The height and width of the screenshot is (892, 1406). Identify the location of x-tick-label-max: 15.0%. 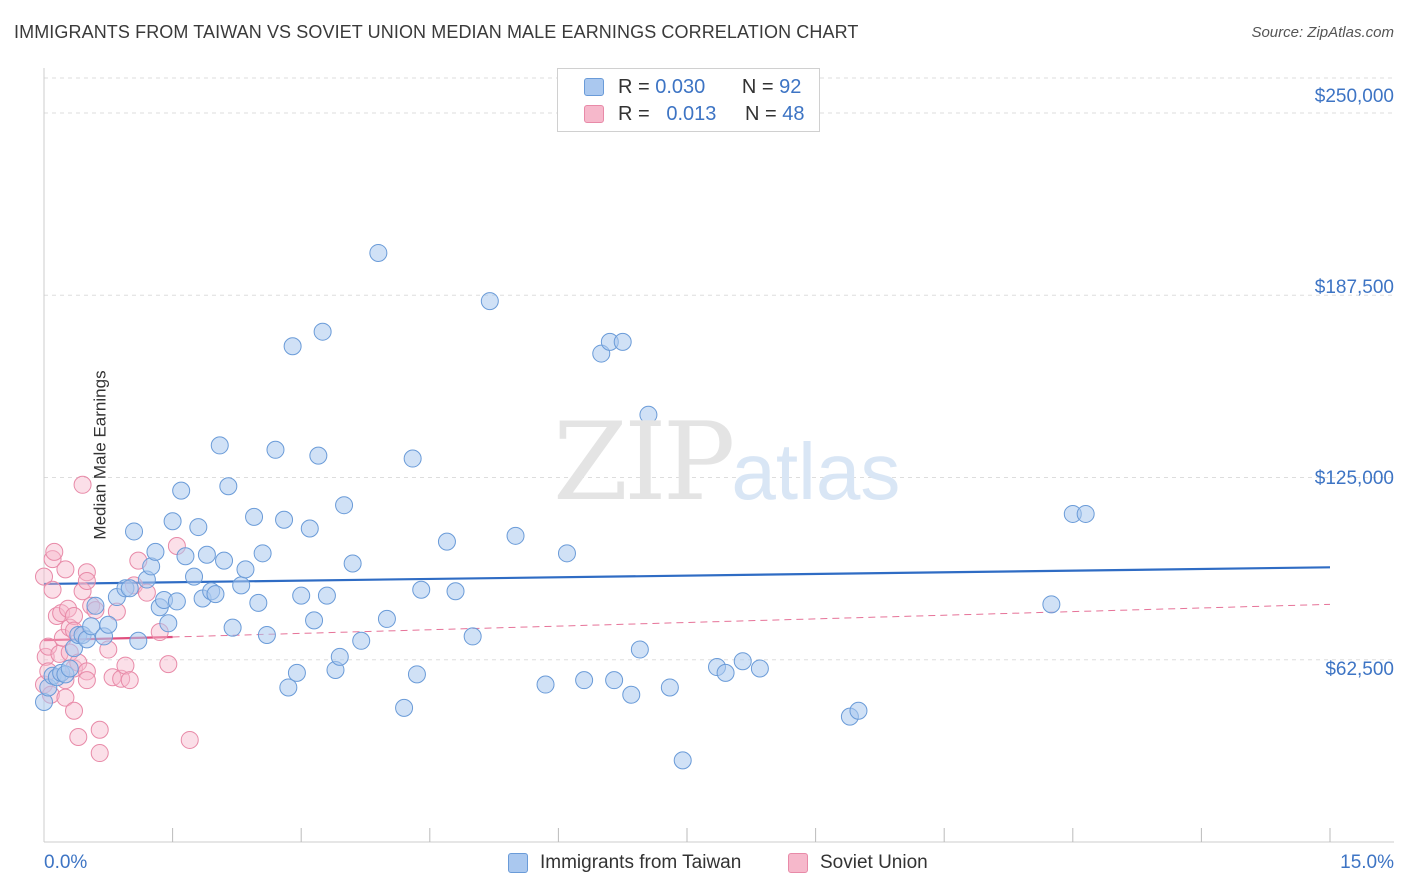
(1367, 862).